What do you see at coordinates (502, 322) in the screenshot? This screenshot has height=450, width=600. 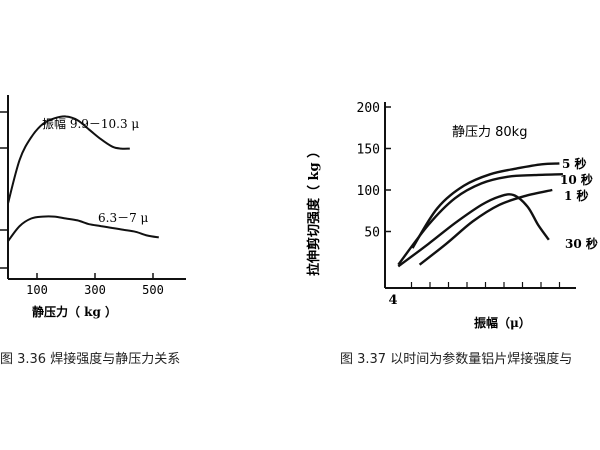 I see `x-axis-label: 振幅（μ）` at bounding box center [502, 322].